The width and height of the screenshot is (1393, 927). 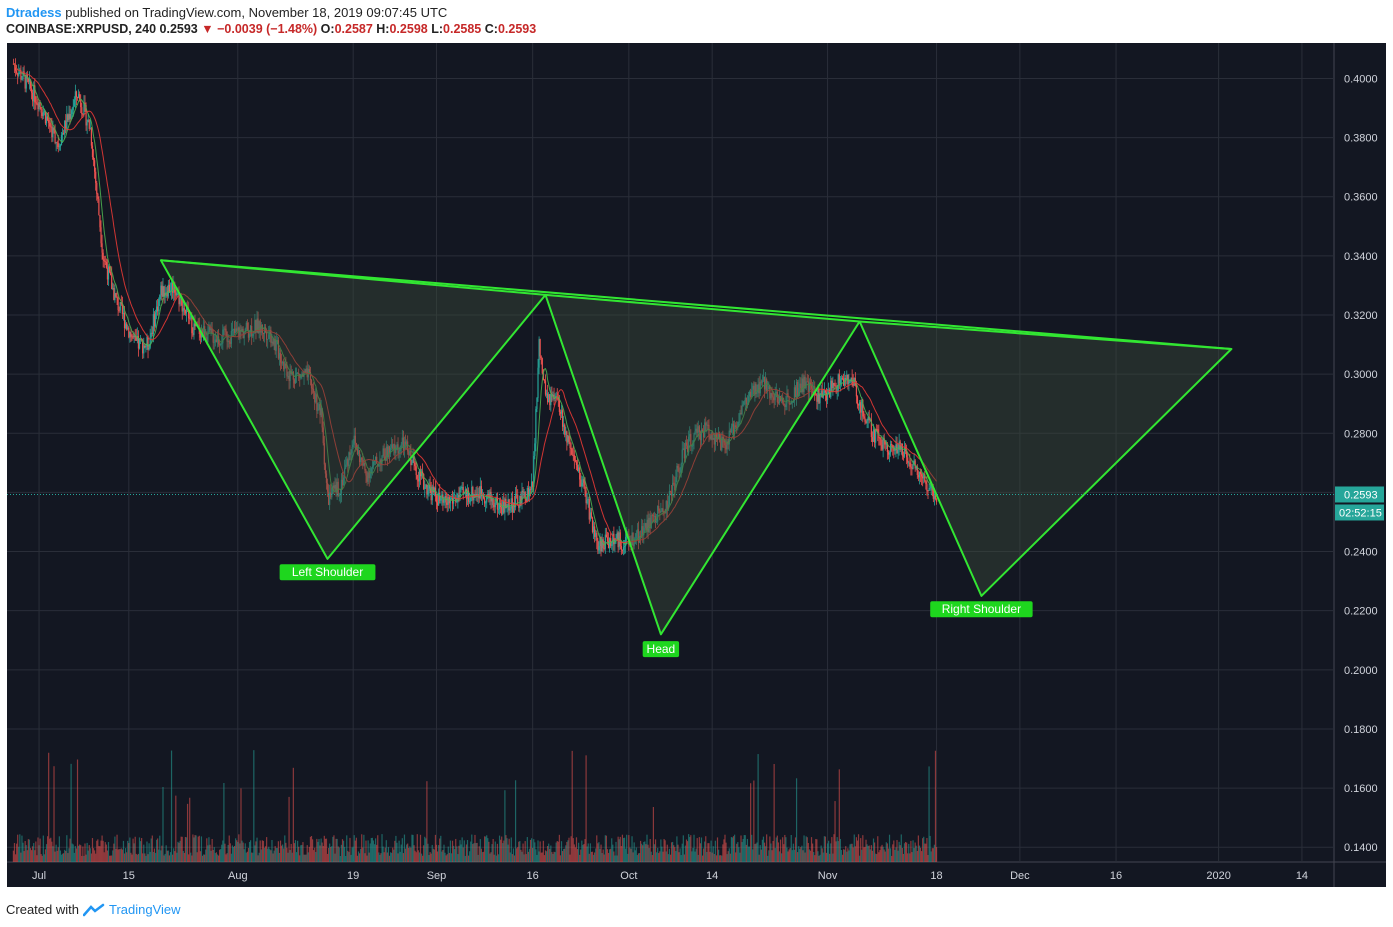 What do you see at coordinates (491, 29) in the screenshot?
I see `close-label: C:` at bounding box center [491, 29].